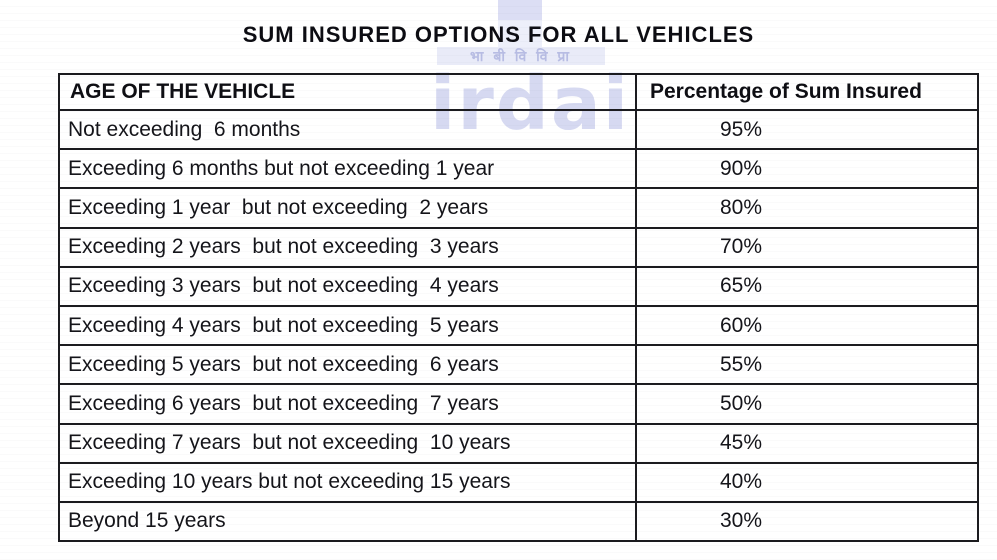  What do you see at coordinates (348, 521) in the screenshot?
I see `age-cell: Beyond 15 years` at bounding box center [348, 521].